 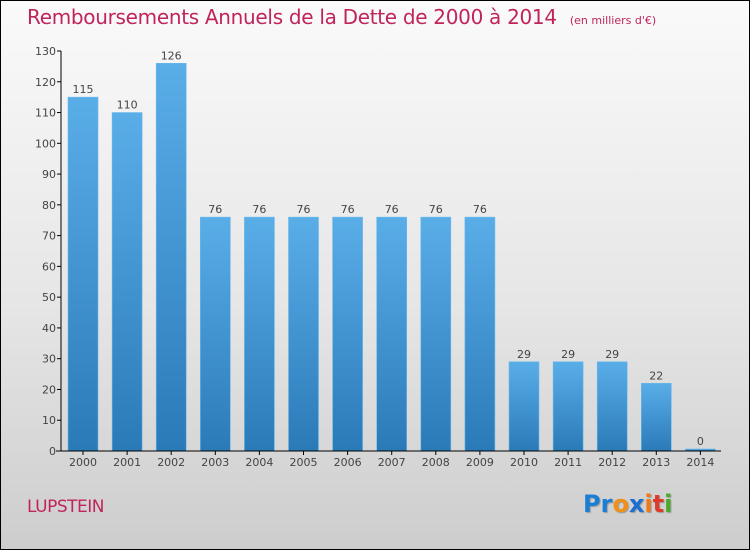 I want to click on logo-letter: r, so click(x=606, y=504).